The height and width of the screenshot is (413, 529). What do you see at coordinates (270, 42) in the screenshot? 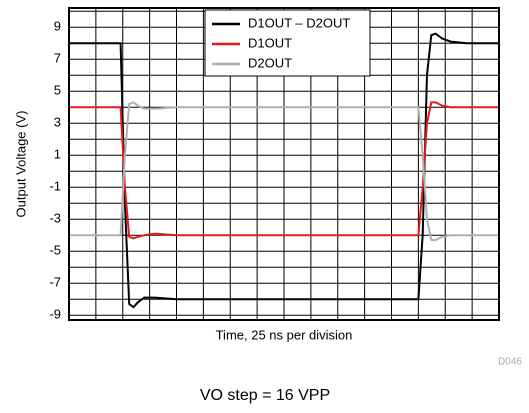
I see `legend-label: D1OUT` at bounding box center [270, 42].